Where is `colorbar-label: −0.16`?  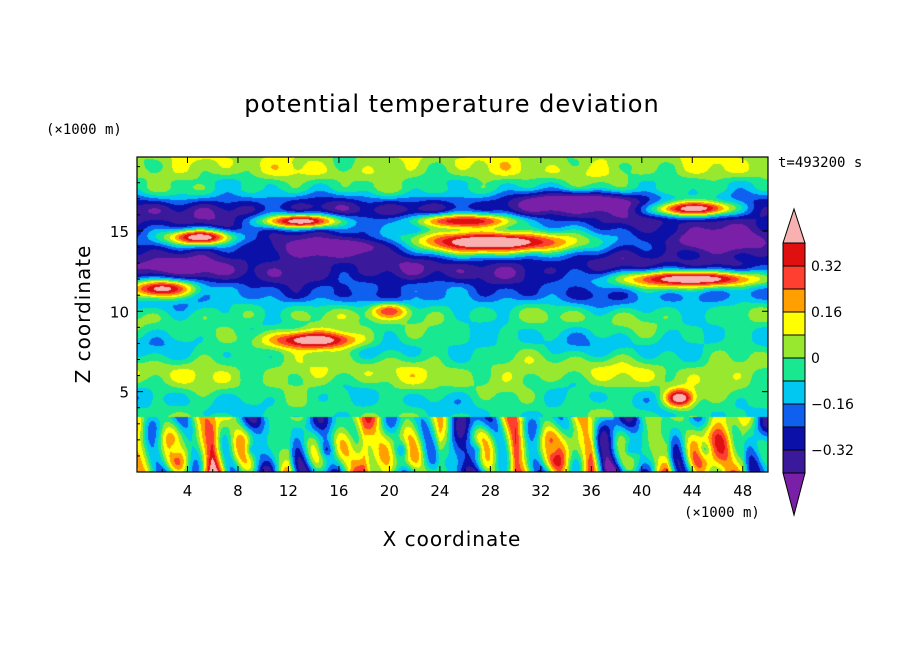 colorbar-label: −0.16 is located at coordinates (832, 405).